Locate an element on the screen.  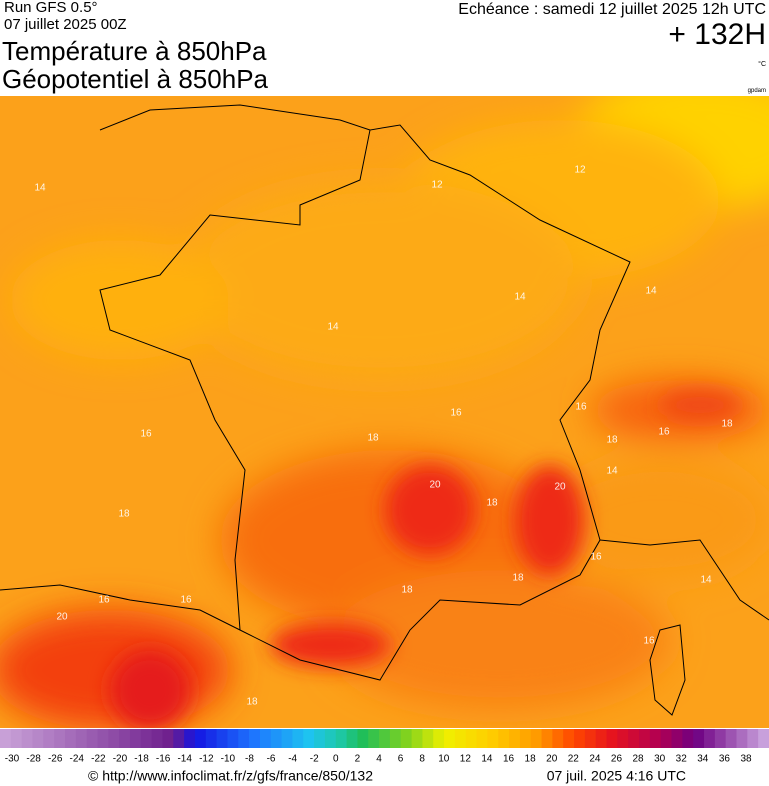
colorbar-tick-label: -22 is located at coordinates (98, 759).